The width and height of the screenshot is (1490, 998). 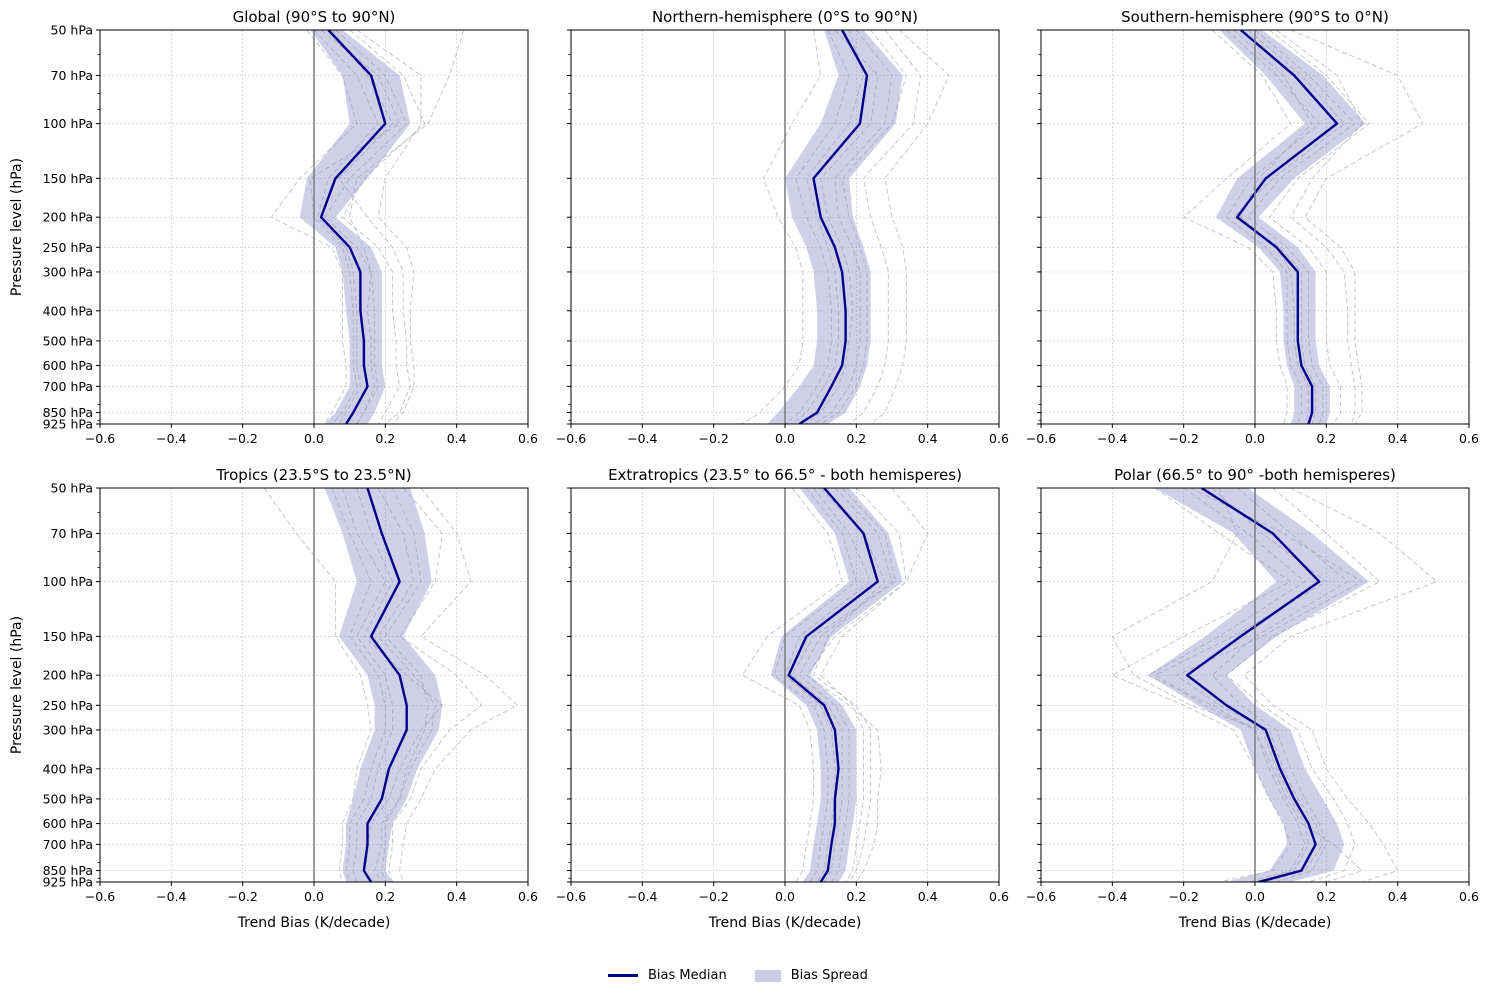 What do you see at coordinates (72, 75) in the screenshot?
I see `y-tick-label: 70 hPa` at bounding box center [72, 75].